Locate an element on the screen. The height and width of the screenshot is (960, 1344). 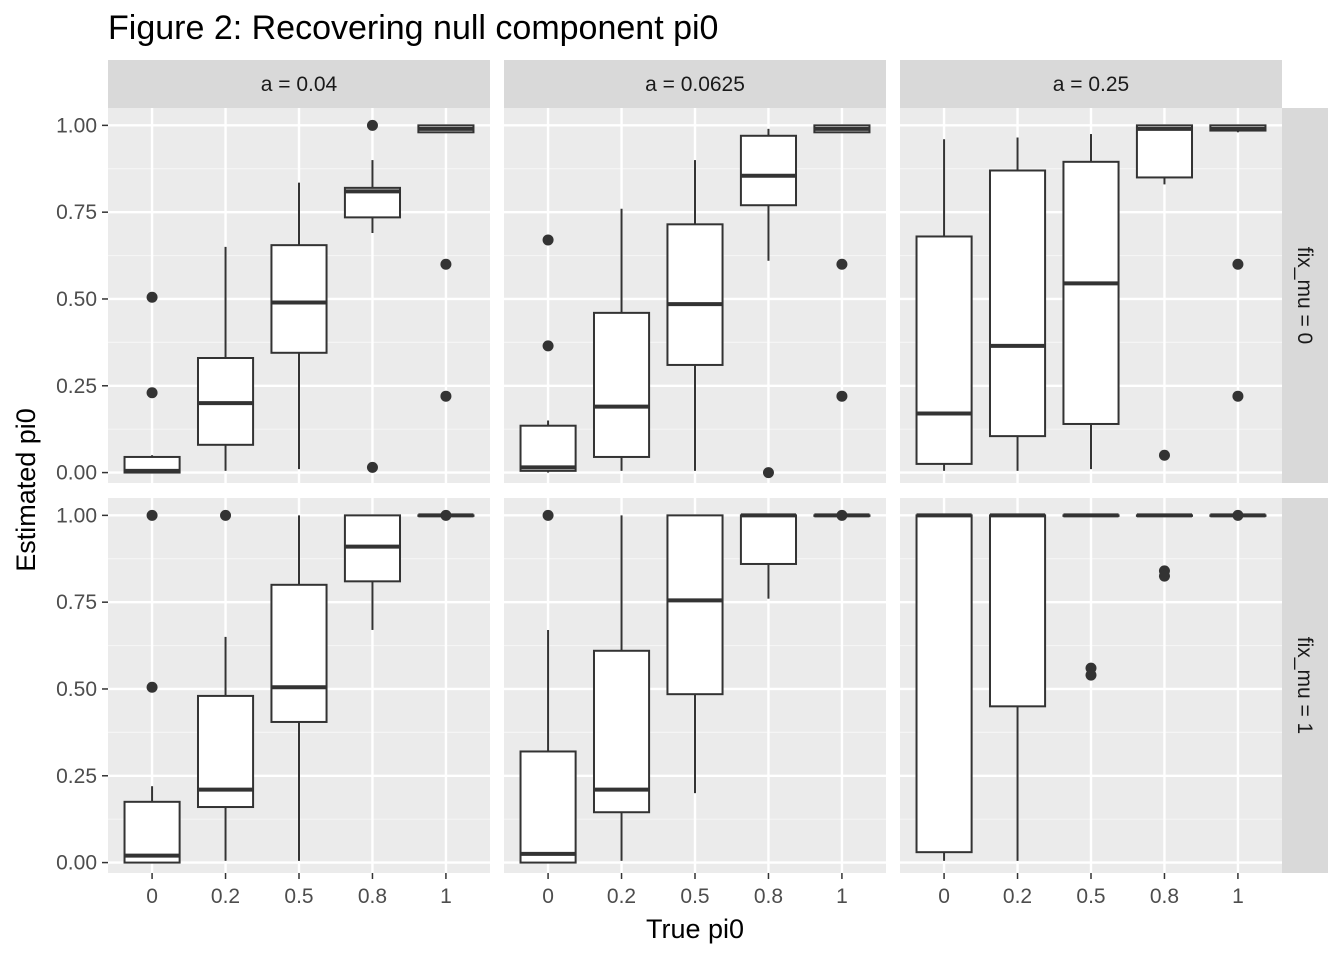
chart-title: Figure 2: Recovering null component pi0 is located at coordinates (413, 28).